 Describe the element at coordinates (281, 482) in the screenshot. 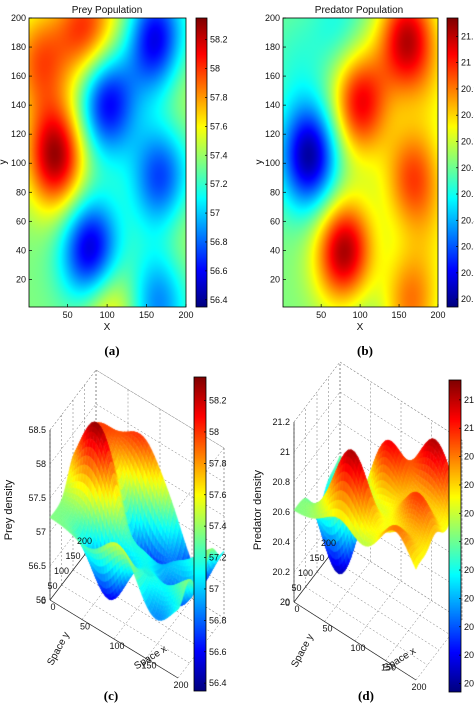

I see `z-tick-label: 20.8` at that location.